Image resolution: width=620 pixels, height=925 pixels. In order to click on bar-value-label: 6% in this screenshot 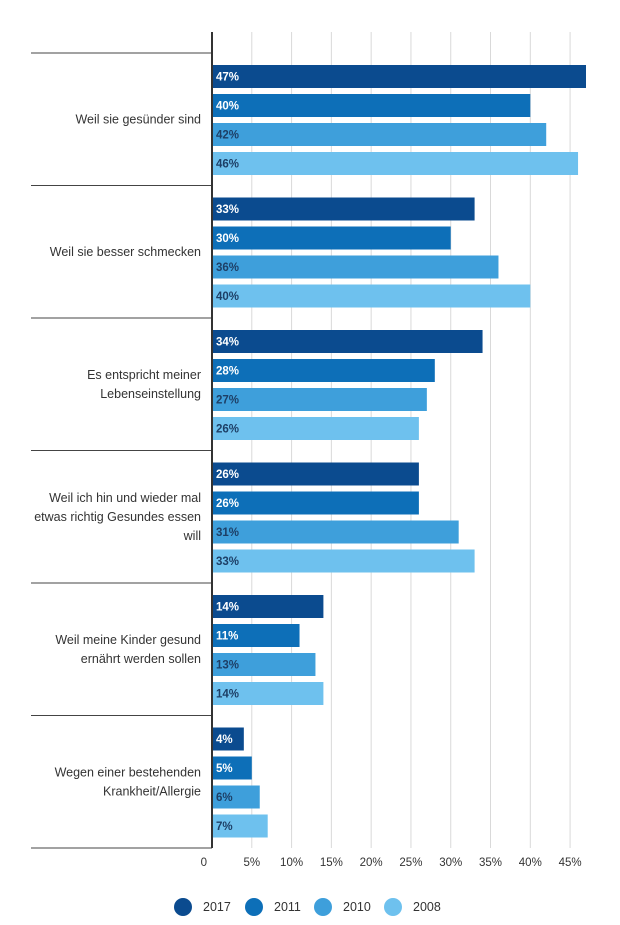, I will do `click(224, 798)`.